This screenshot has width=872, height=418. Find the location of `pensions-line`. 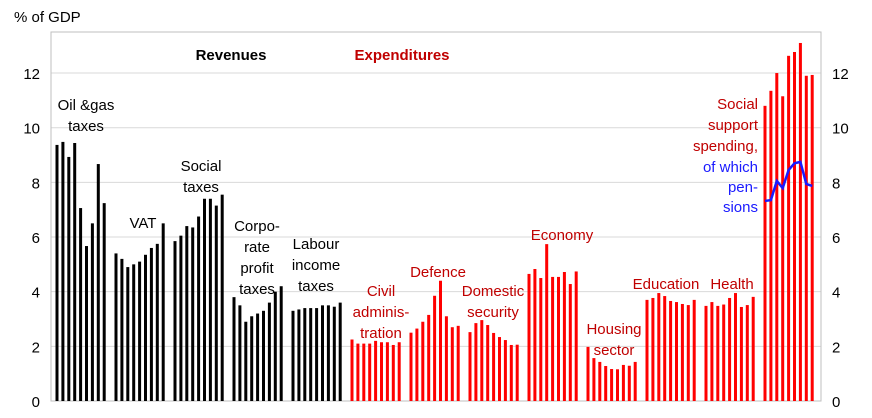

pensions-line is located at coordinates (788, 181).